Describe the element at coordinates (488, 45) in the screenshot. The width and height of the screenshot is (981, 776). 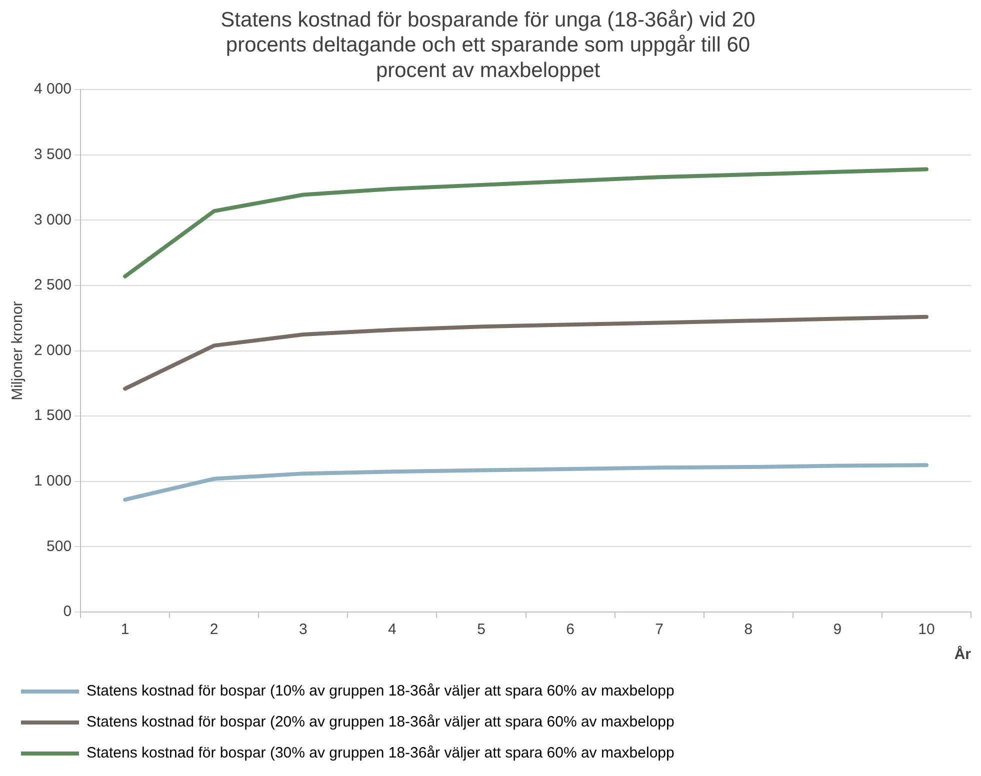
I see `chart-title: Statens kostnad för bosparande för unga (18-36år) vid 20 procents deltagande och ett sparande som uppgår till 60 procent av maxbeloppet` at that location.